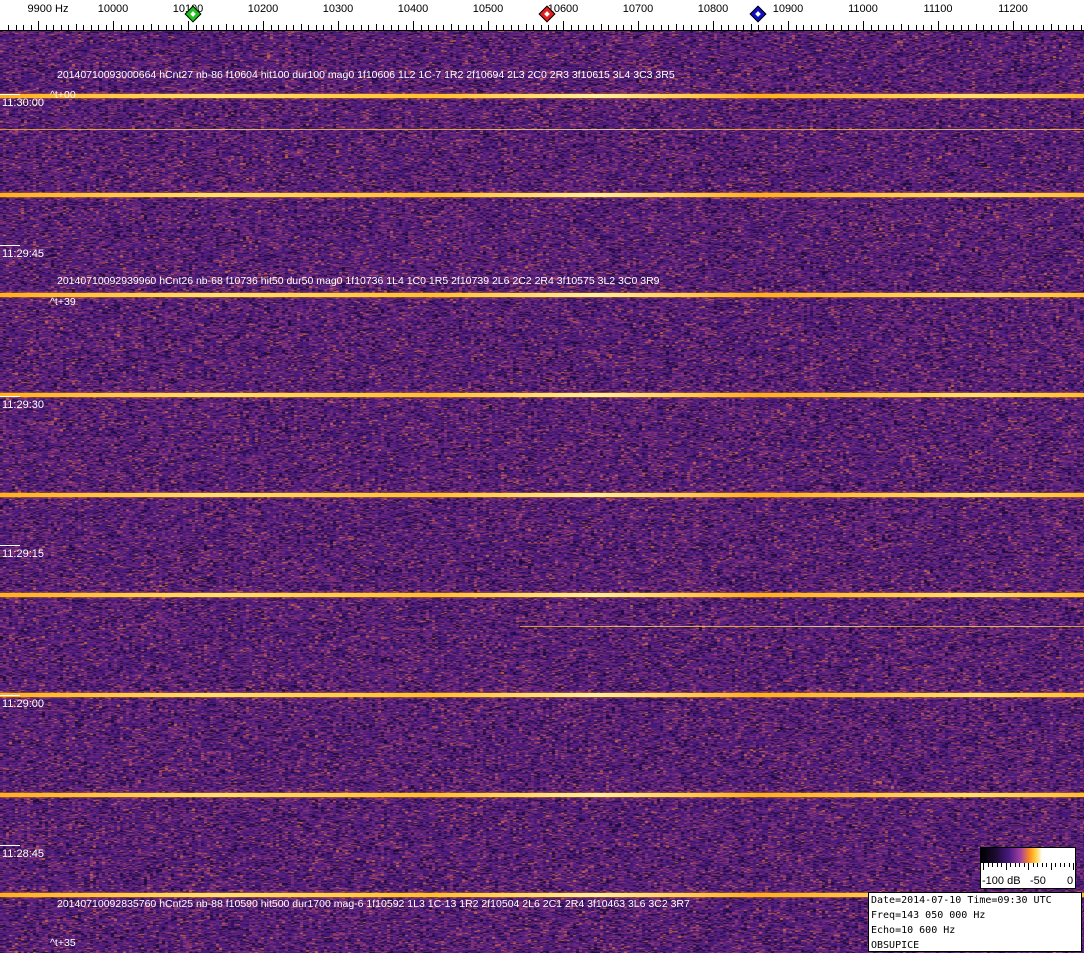 The image size is (1084, 953). I want to click on time-label: 11:29:30, so click(22, 403).